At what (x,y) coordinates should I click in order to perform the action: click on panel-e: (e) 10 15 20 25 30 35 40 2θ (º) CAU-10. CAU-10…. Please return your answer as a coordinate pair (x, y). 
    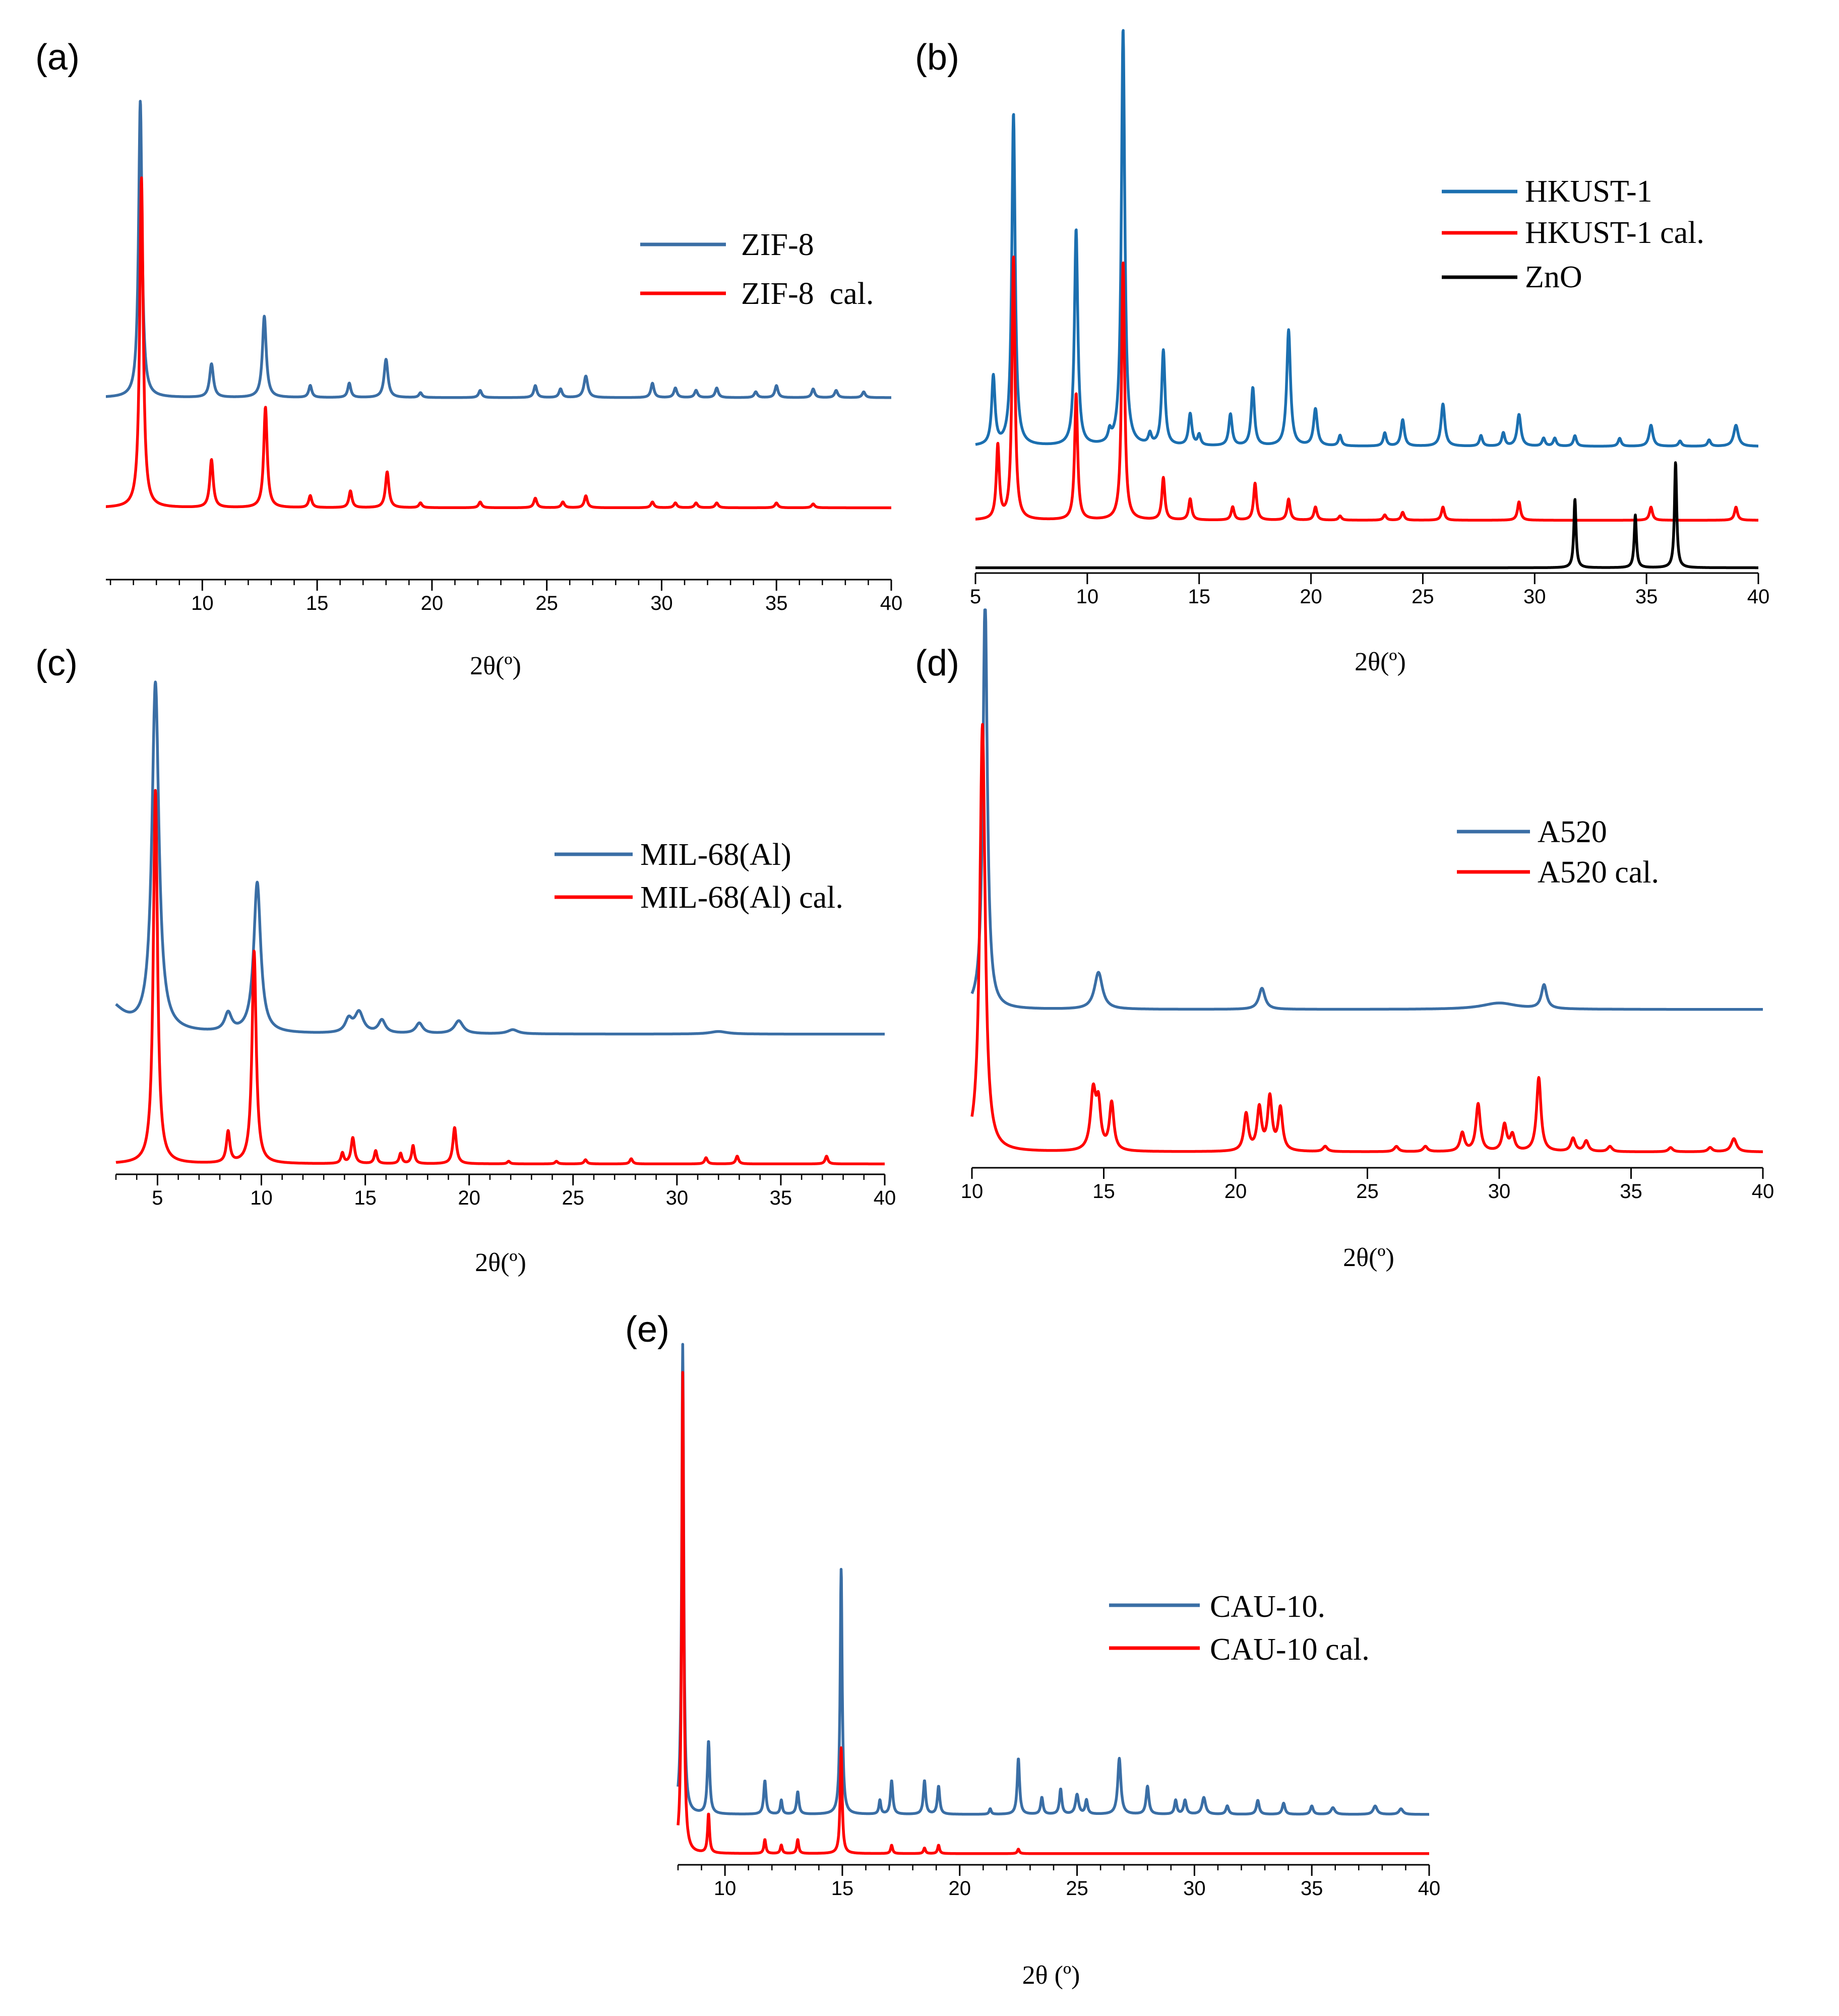
    Looking at the image, I should click on (1032, 1649).